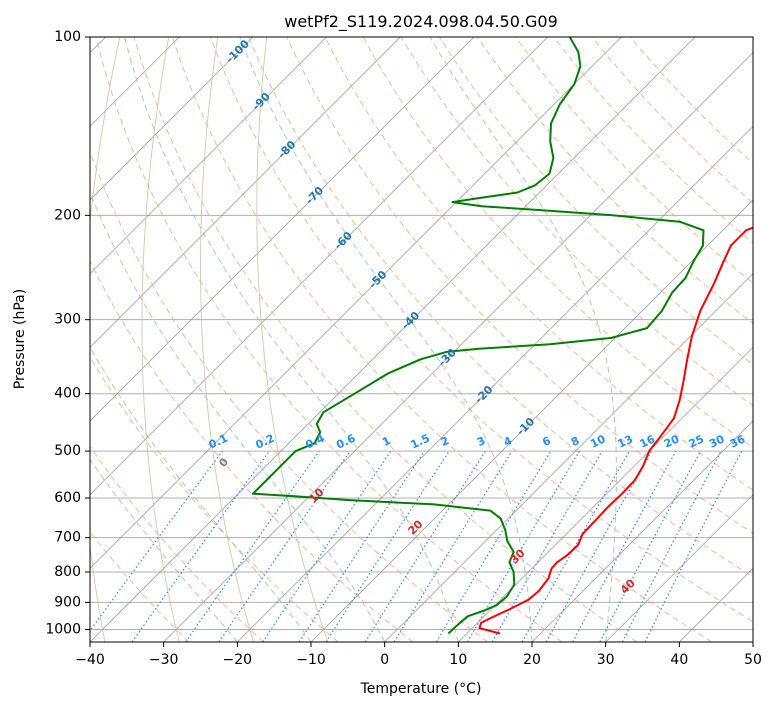  What do you see at coordinates (679, 660) in the screenshot?
I see `x-tick-label: 40` at bounding box center [679, 660].